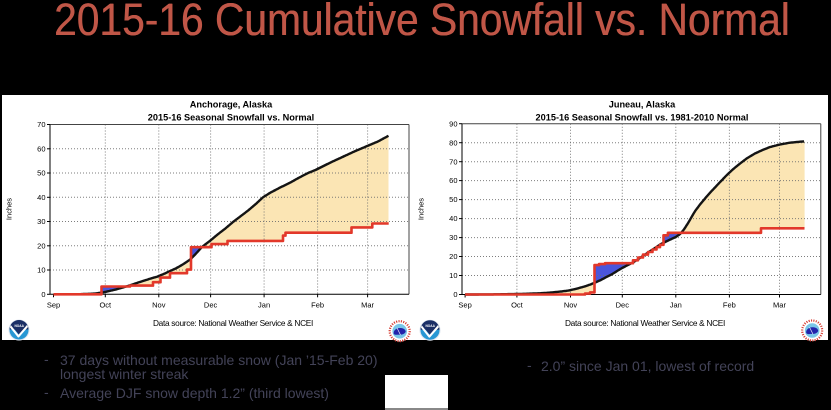 This screenshot has height=410, width=831. Describe the element at coordinates (231, 118) in the screenshot. I see `svg-text:2015-16 Seasonal Snowfall vs.: 2015-16 Seasonal Snowfall vs. Normal` at that location.